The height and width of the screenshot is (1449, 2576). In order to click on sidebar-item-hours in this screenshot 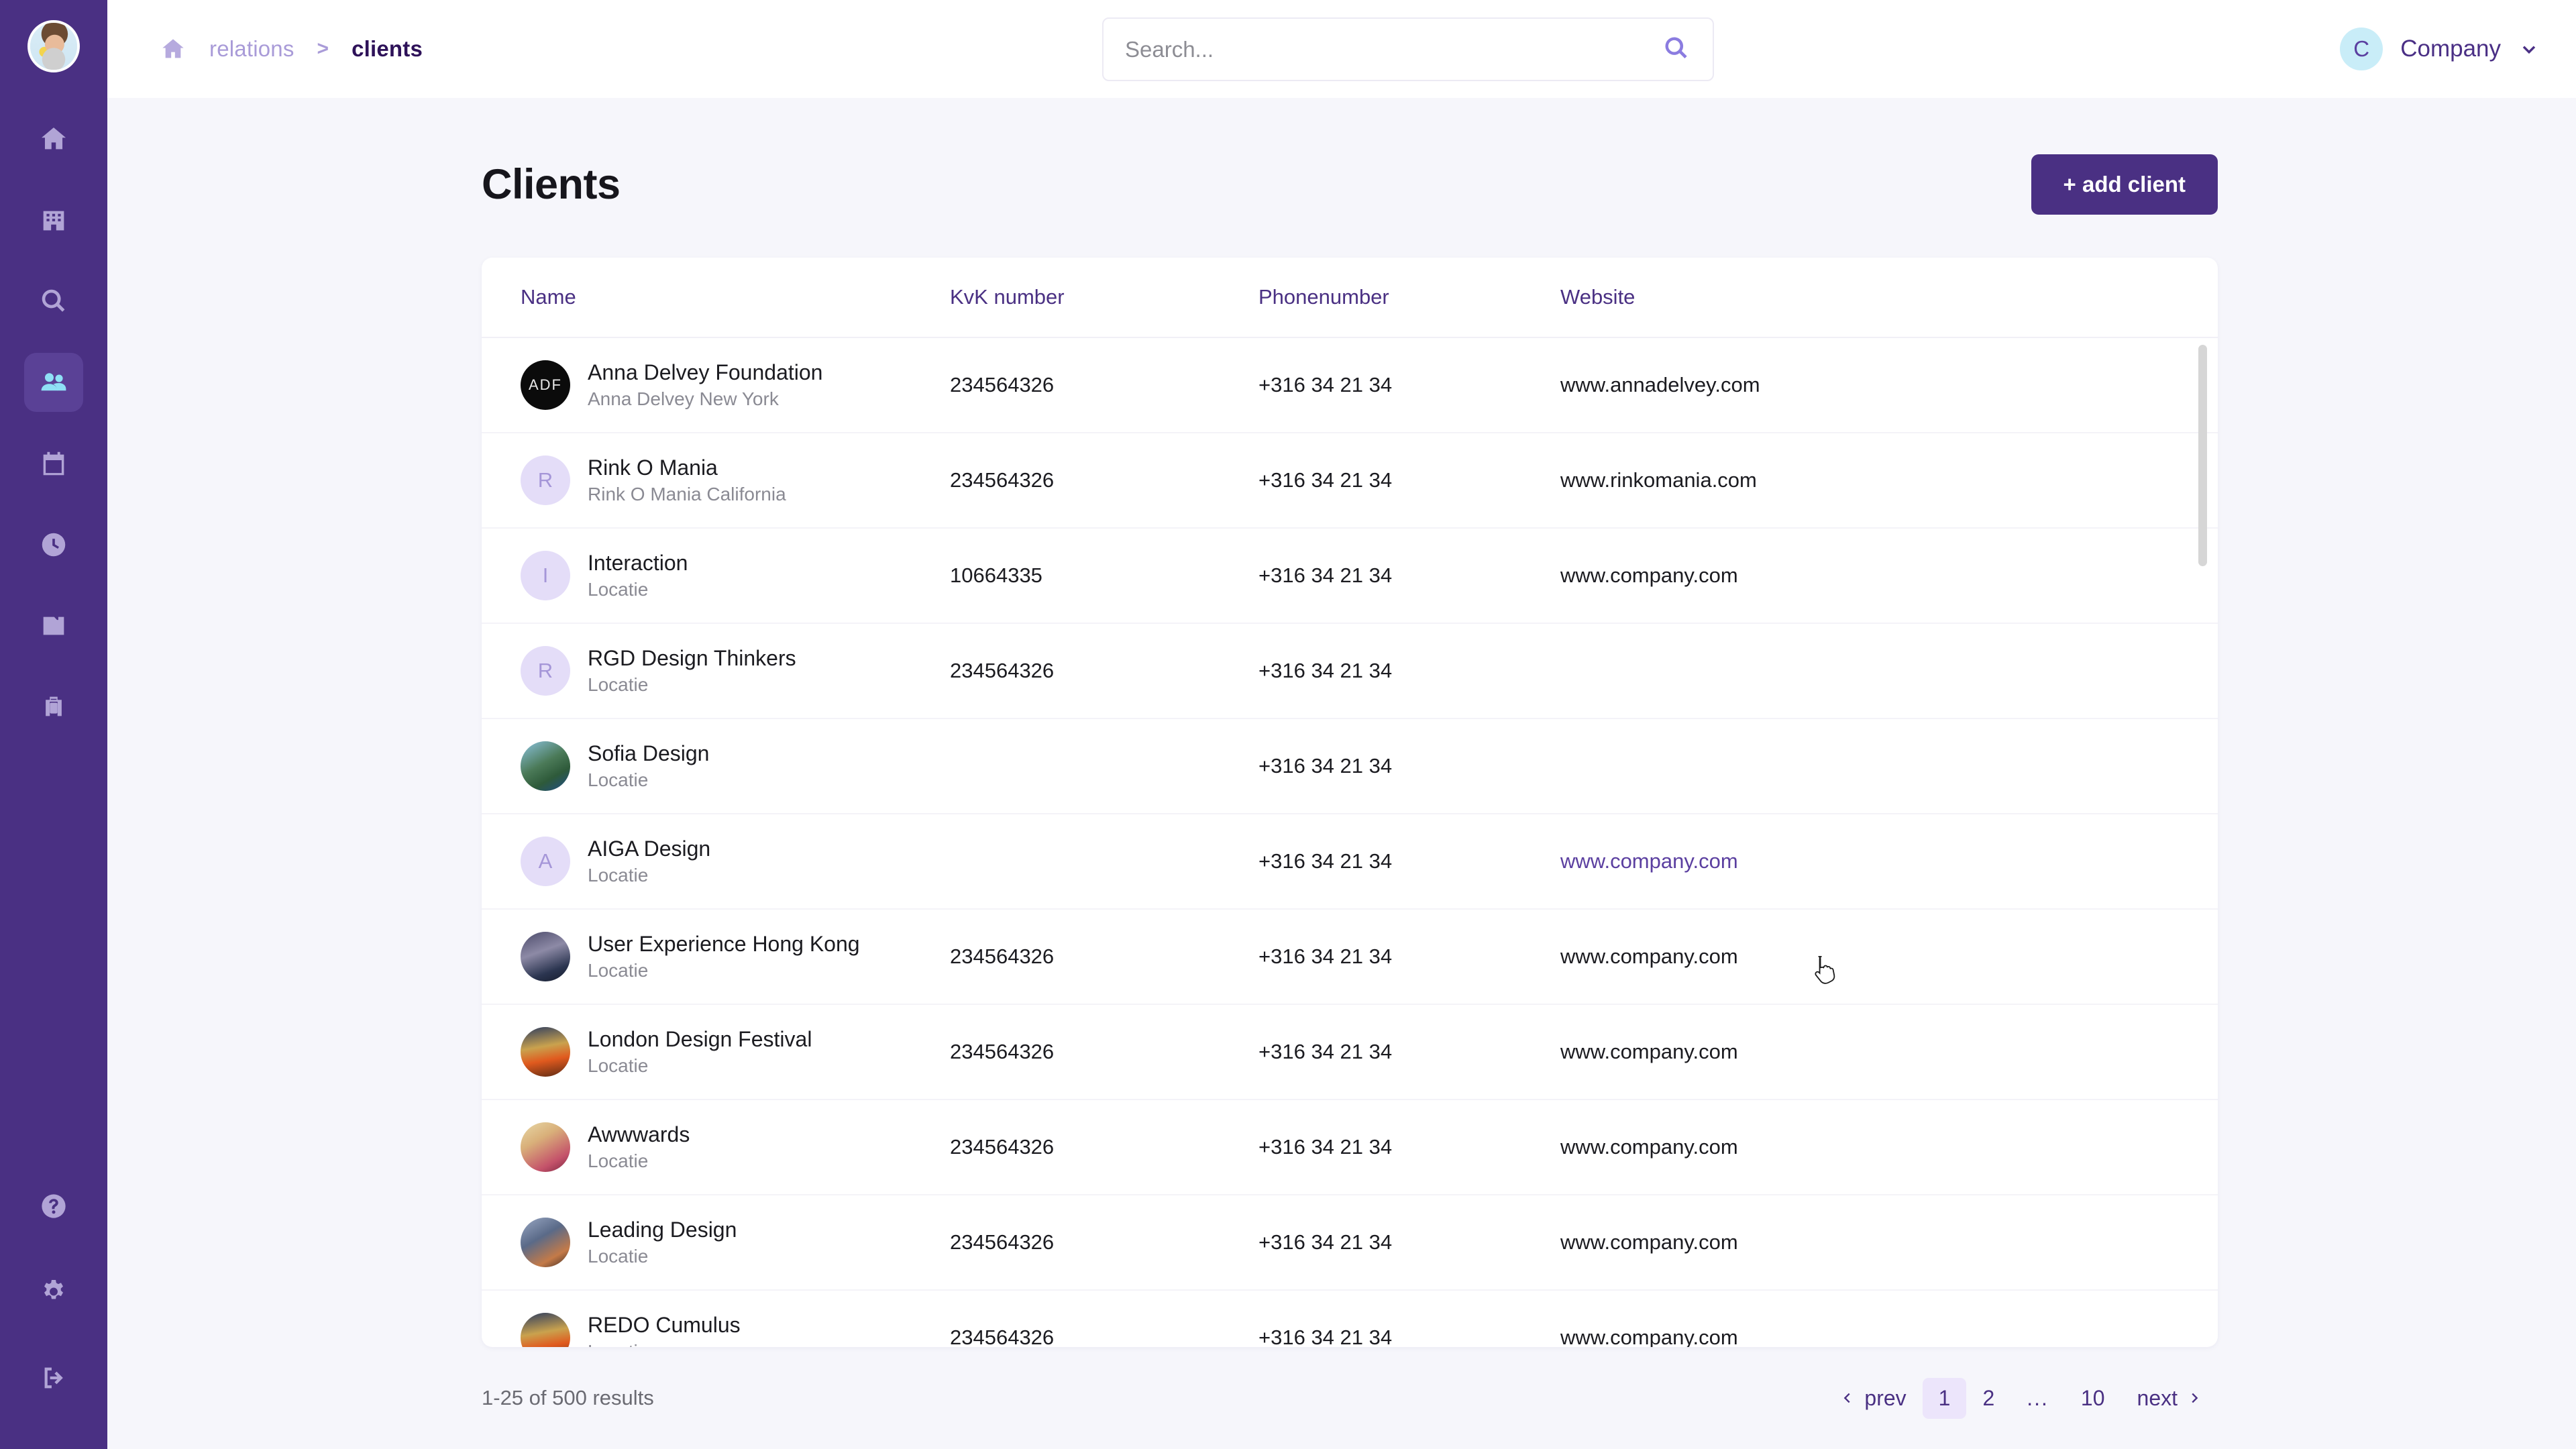, I will do `click(53, 544)`.